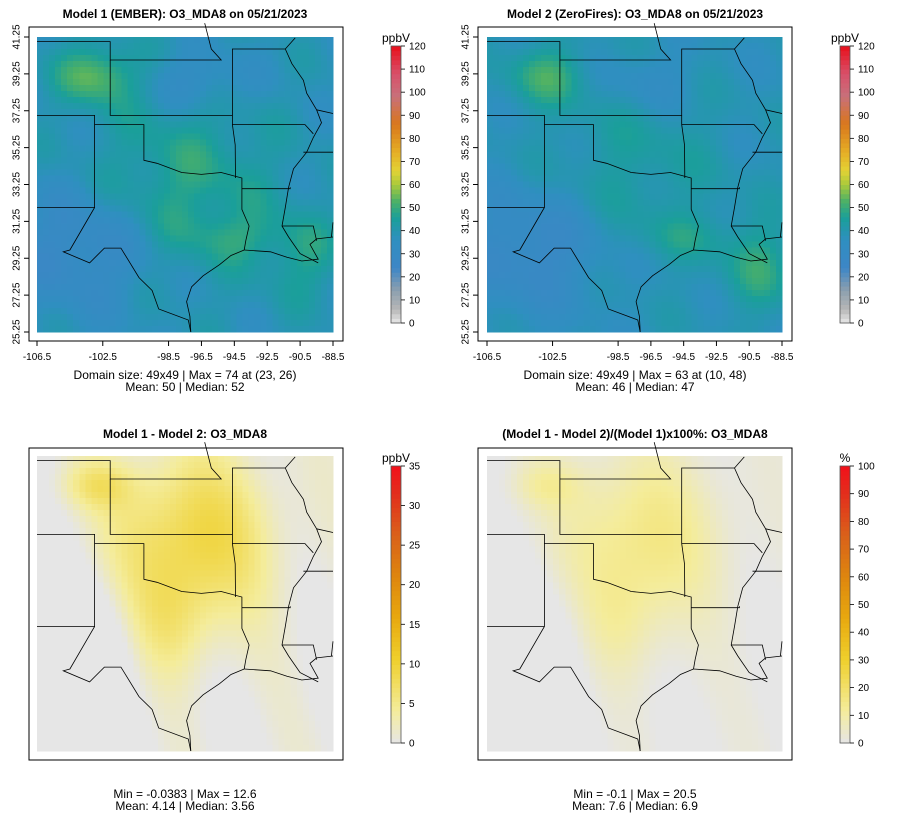 Image resolution: width=900 pixels, height=840 pixels. Describe the element at coordinates (552, 357) in the screenshot. I see `x-tick-label: -102.5` at that location.